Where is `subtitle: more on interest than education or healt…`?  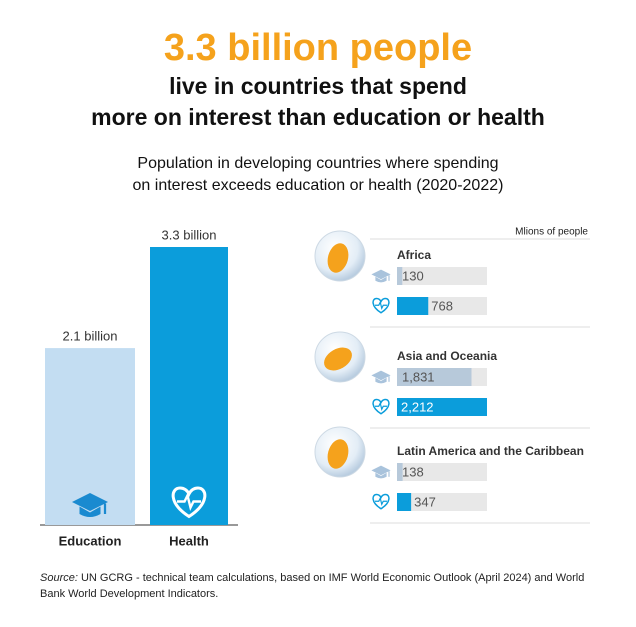 subtitle: more on interest than education or healt… is located at coordinates (318, 117).